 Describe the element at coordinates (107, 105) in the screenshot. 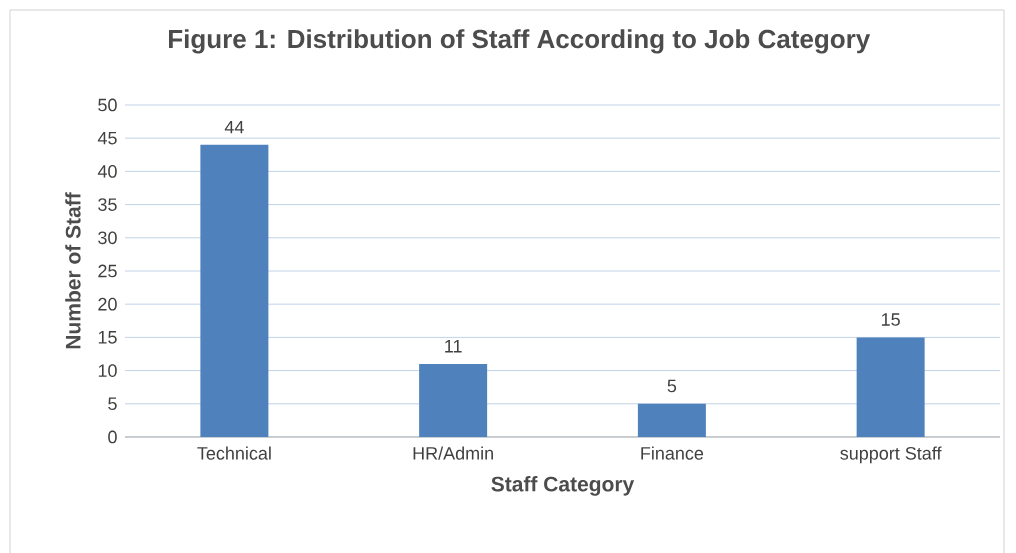

I see `y-tick-label: 50` at that location.